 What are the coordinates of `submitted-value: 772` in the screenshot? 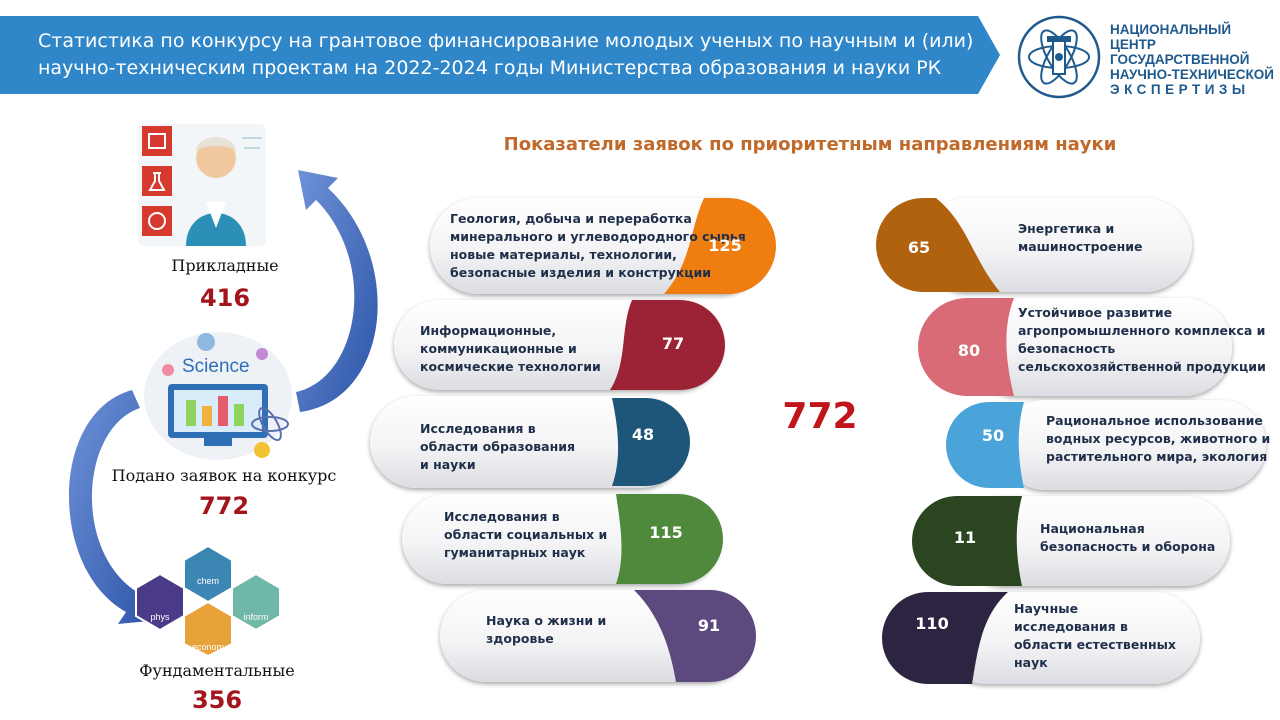 It's located at (224, 506).